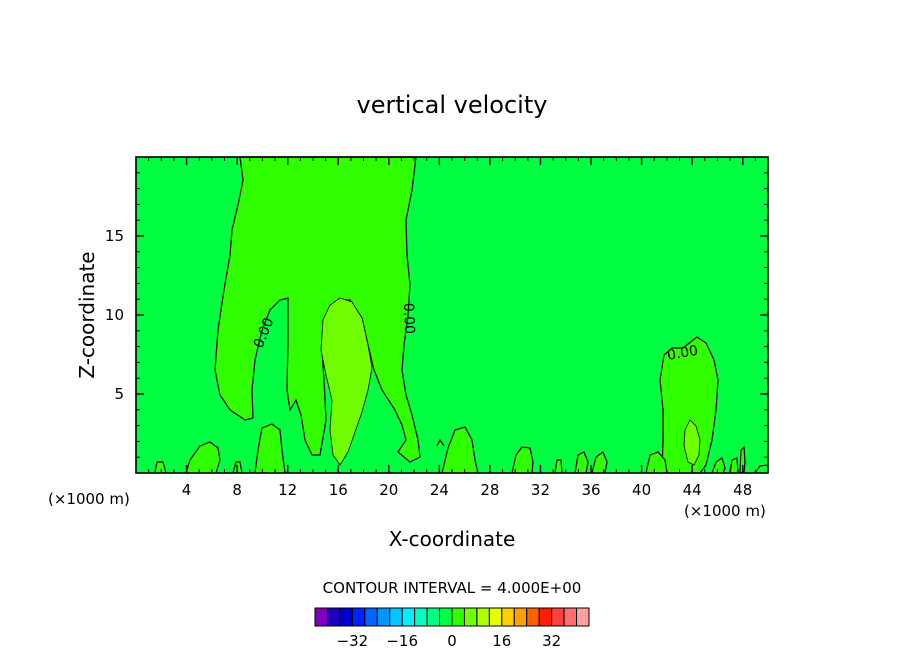  I want to click on colorbar-tick-label: 32, so click(551, 641).